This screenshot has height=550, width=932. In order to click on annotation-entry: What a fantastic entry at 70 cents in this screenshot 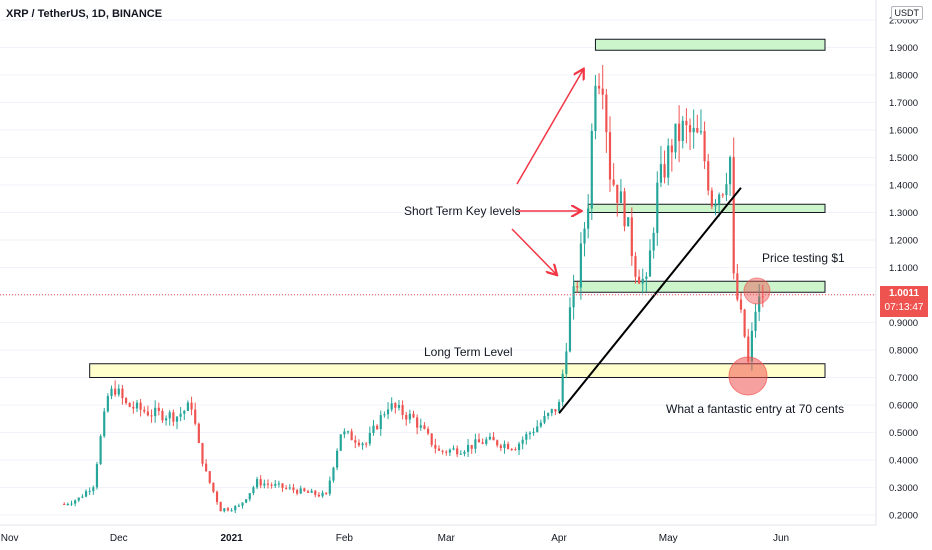, I will do `click(755, 409)`.